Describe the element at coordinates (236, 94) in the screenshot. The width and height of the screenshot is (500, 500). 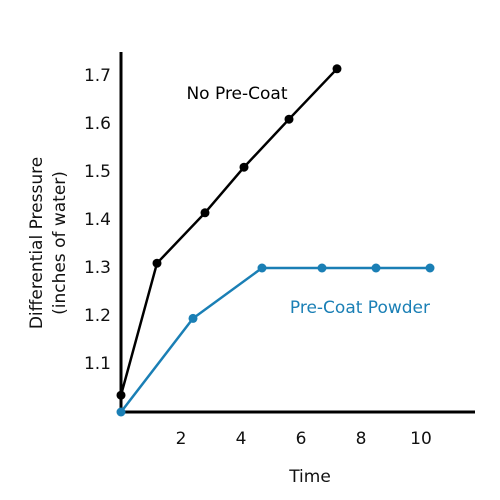
I see `series-label: No Pre-Coat` at that location.